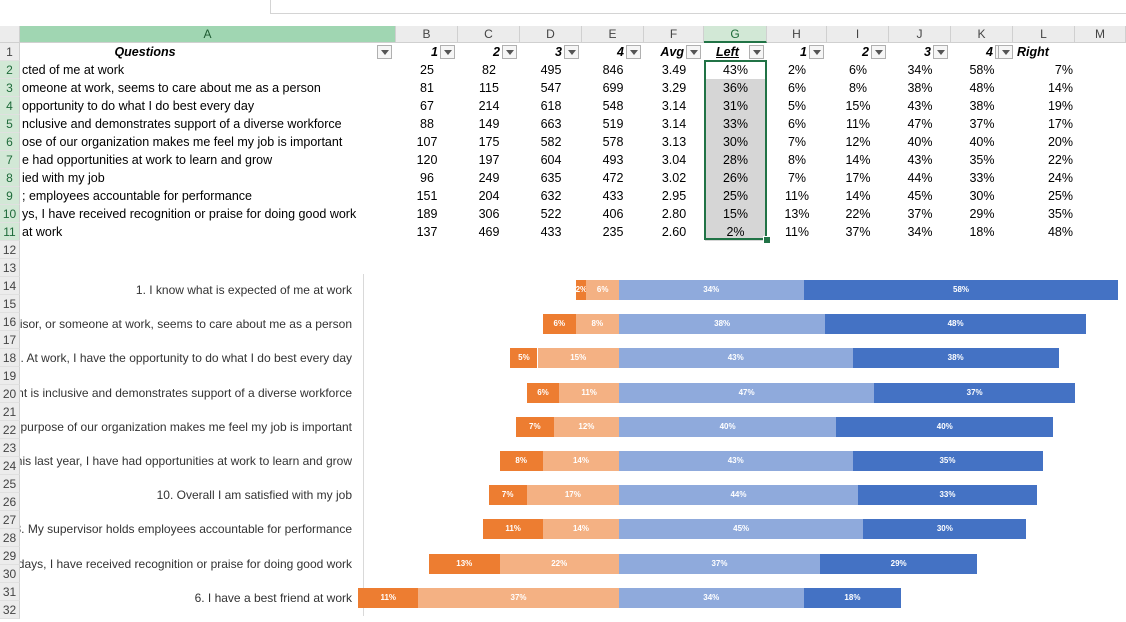 This screenshot has width=1126, height=622. Describe the element at coordinates (464, 564) in the screenshot. I see `bar-segment-1: 13%` at that location.